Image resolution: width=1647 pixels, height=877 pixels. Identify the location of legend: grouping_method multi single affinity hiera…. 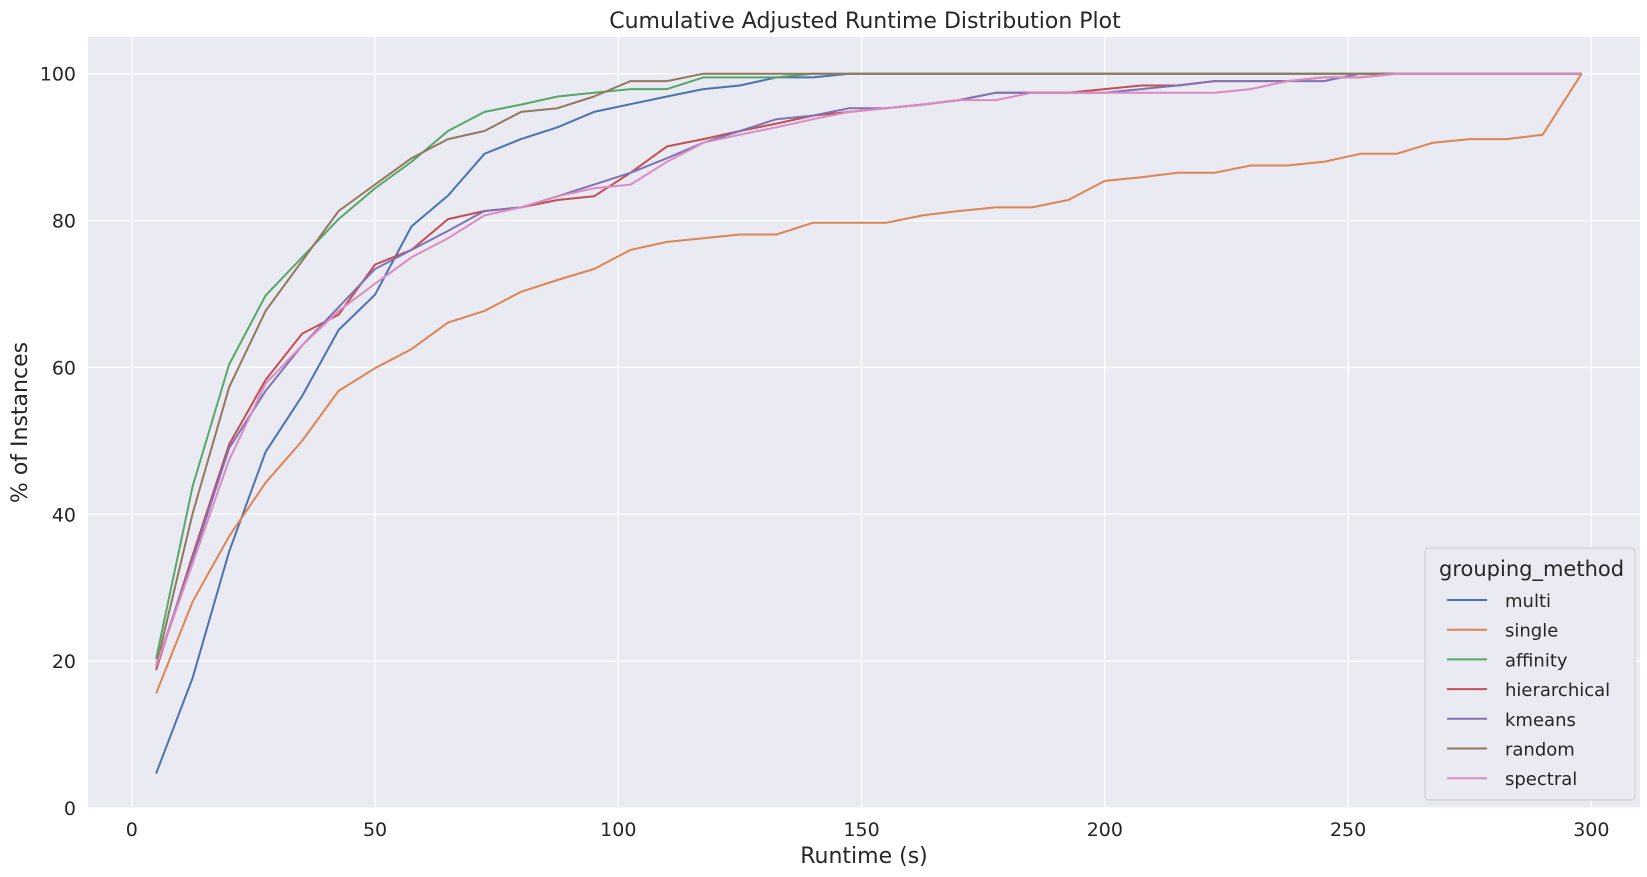
(1530, 674).